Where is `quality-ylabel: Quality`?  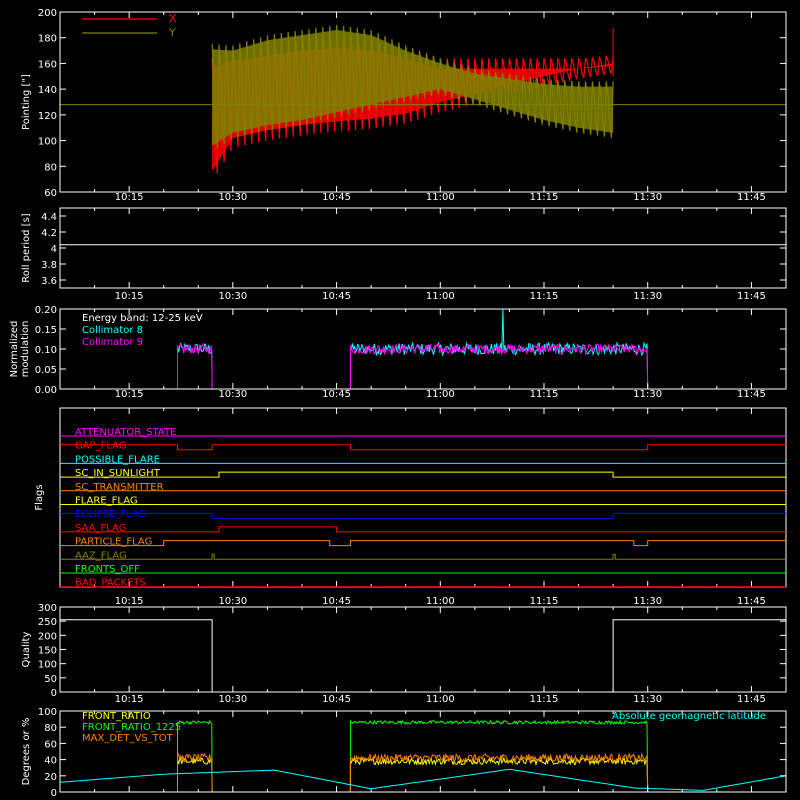
quality-ylabel: Quality is located at coordinates (26, 650).